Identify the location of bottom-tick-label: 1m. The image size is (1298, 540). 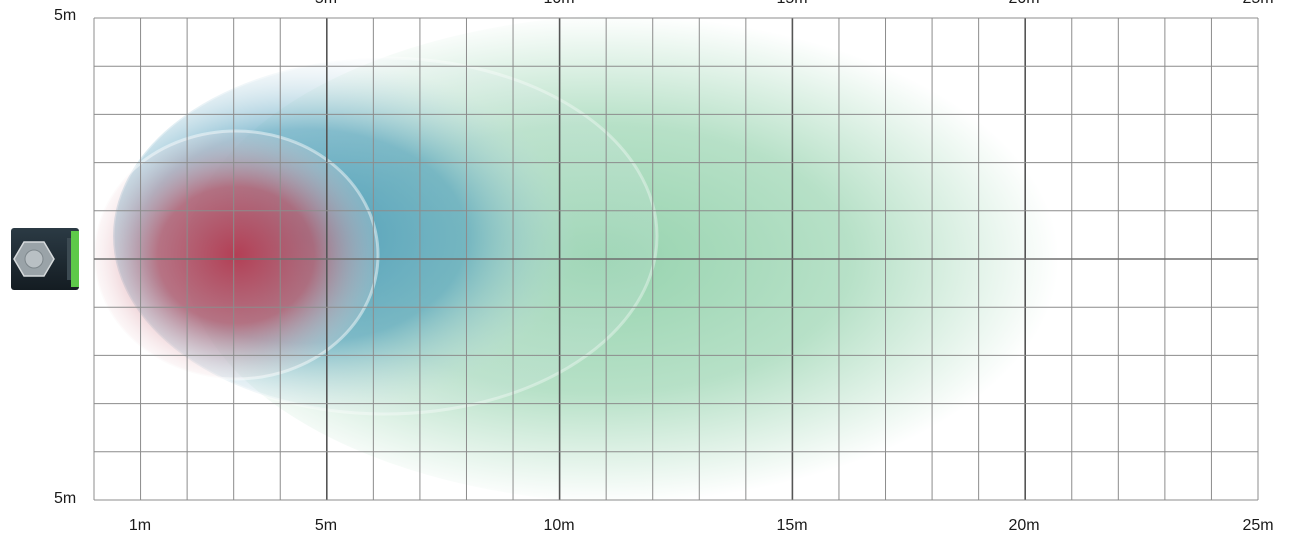
(140, 525).